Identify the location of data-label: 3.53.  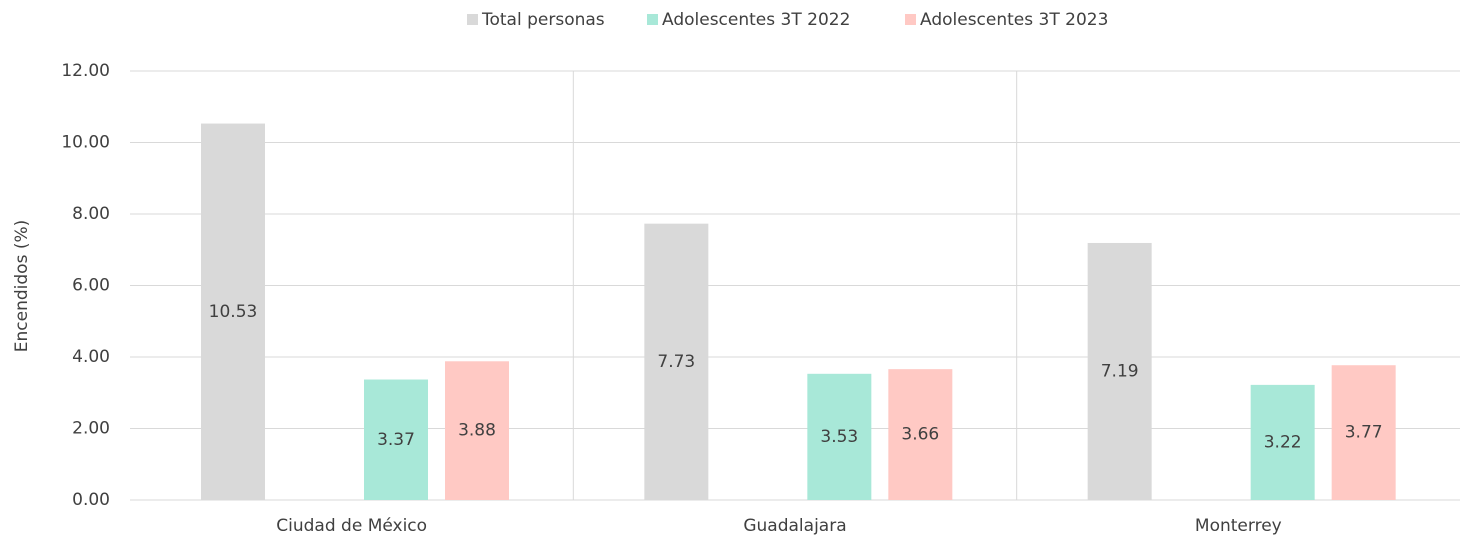
(839, 437).